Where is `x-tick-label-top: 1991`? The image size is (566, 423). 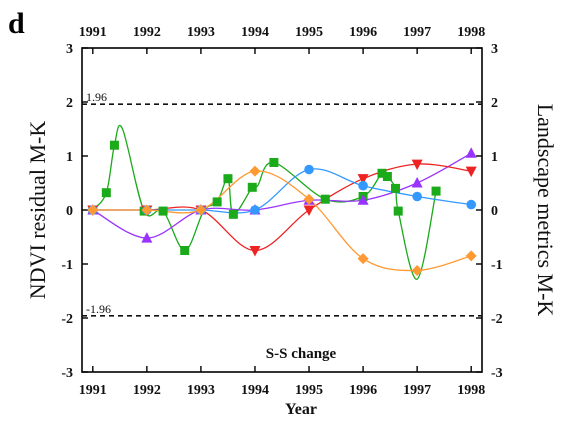 x-tick-label-top: 1991 is located at coordinates (93, 32).